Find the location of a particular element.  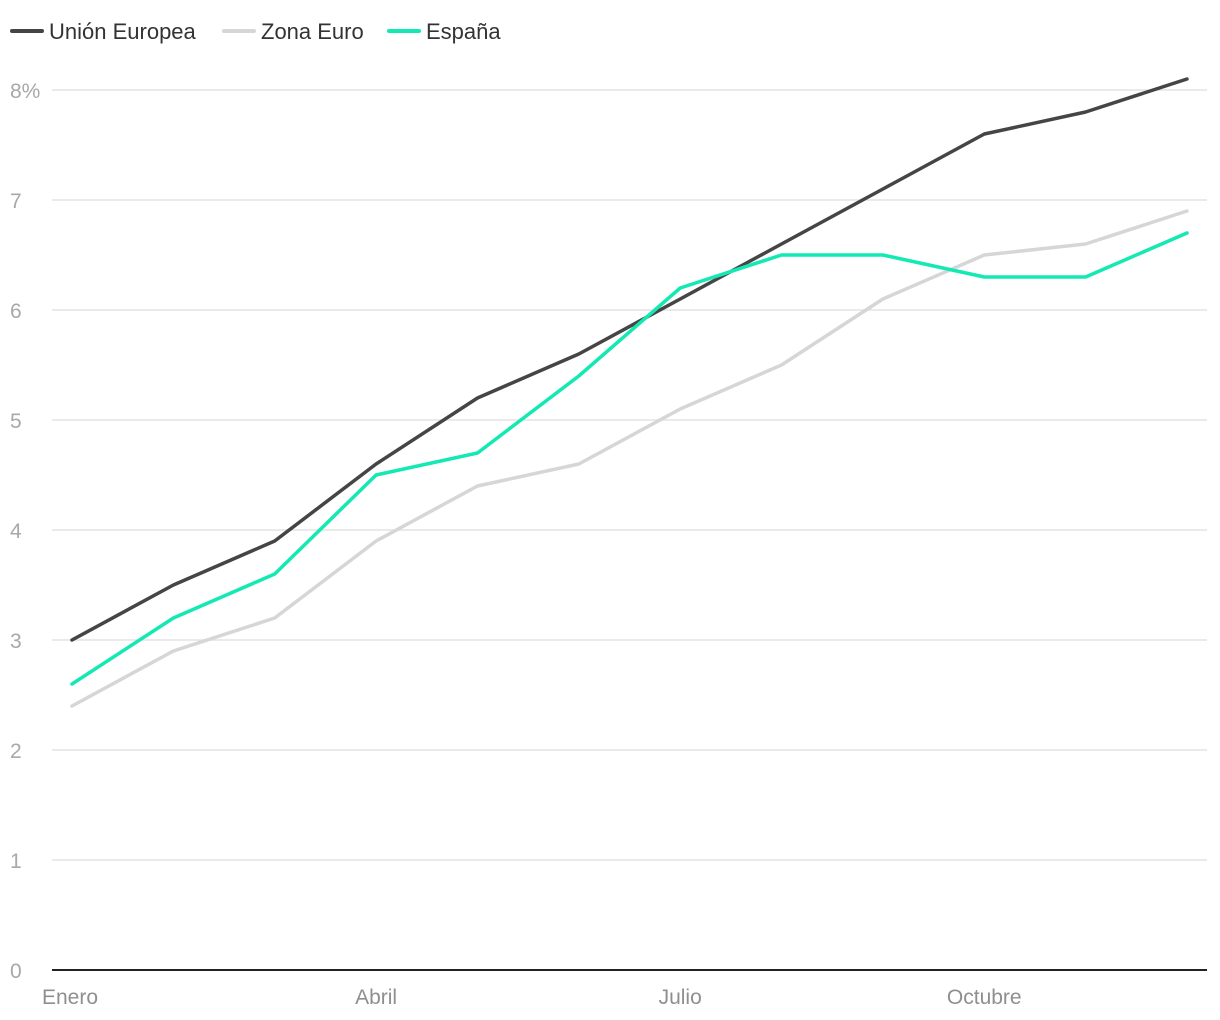

y-tick-label: 0 is located at coordinates (16, 971).